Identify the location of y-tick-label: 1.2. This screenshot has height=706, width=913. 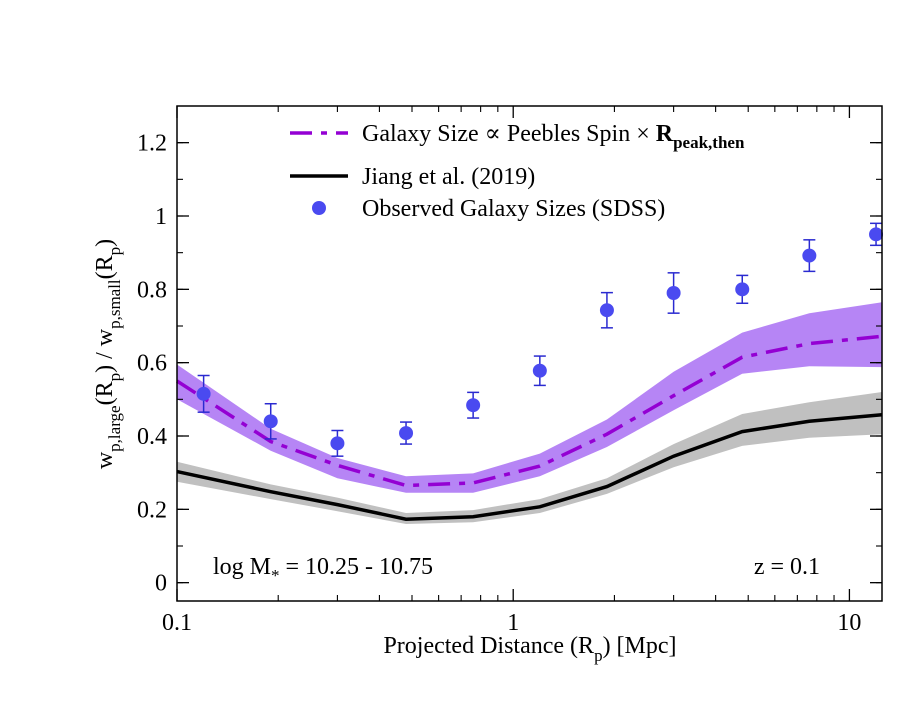
(152, 144).